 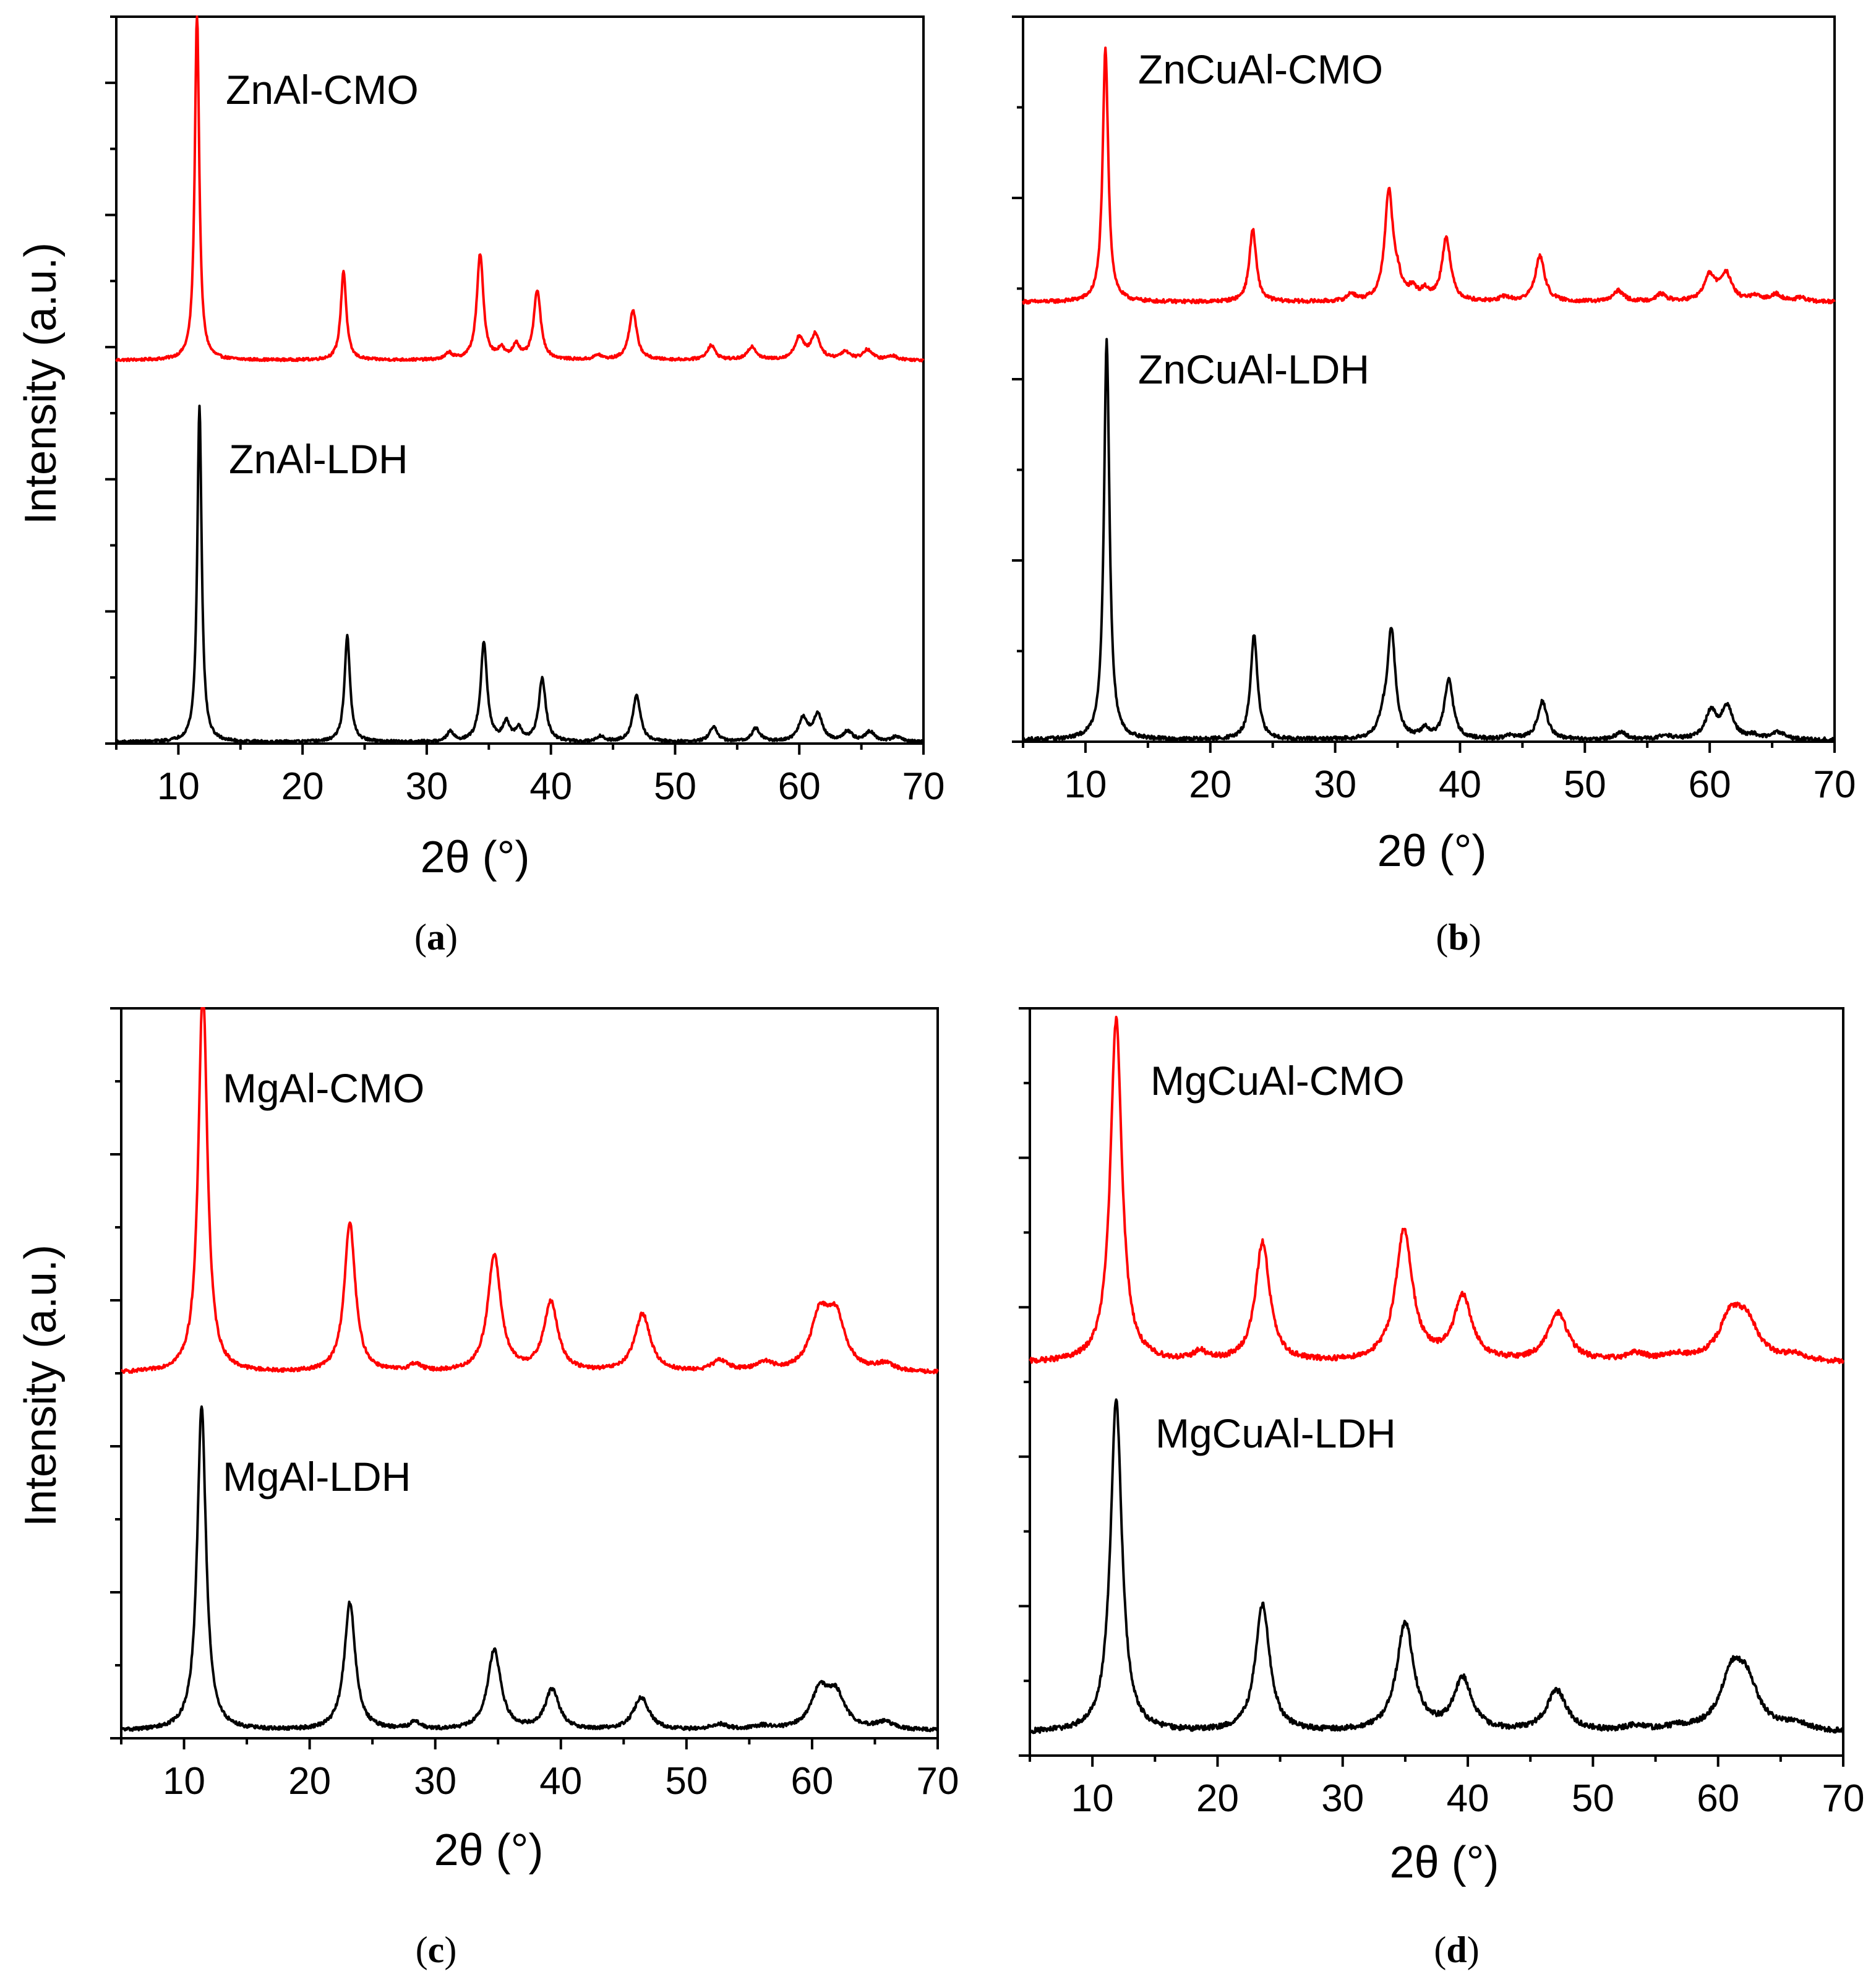 What do you see at coordinates (322, 90) in the screenshot?
I see `series-label-top: ZnAl-CMO` at bounding box center [322, 90].